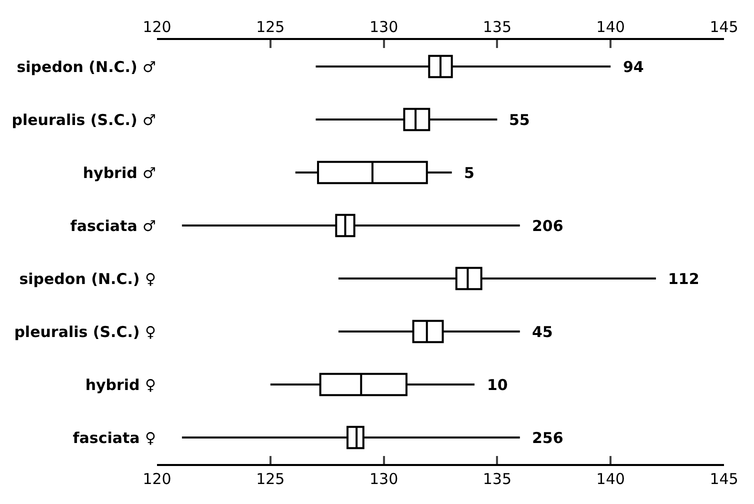  Describe the element at coordinates (497, 479) in the screenshot. I see `x2-tick-label: 135` at that location.